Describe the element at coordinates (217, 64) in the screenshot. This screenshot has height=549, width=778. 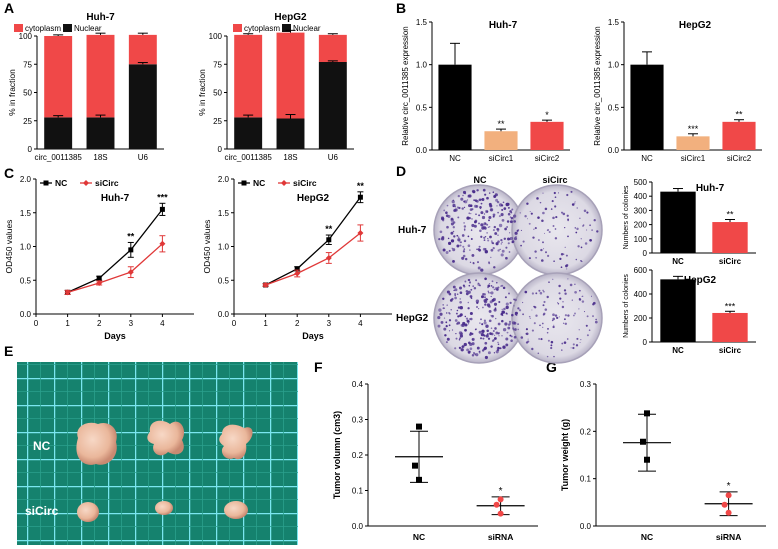
I see `y-tick-label: 75` at that location.